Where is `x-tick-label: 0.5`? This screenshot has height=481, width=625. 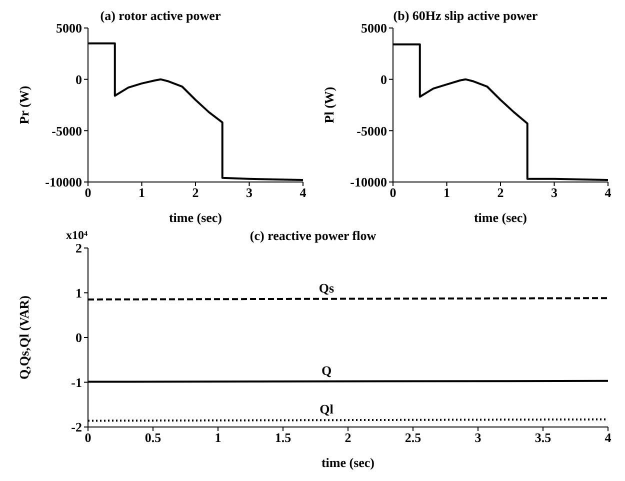 x-tick-label: 0.5 is located at coordinates (153, 438).